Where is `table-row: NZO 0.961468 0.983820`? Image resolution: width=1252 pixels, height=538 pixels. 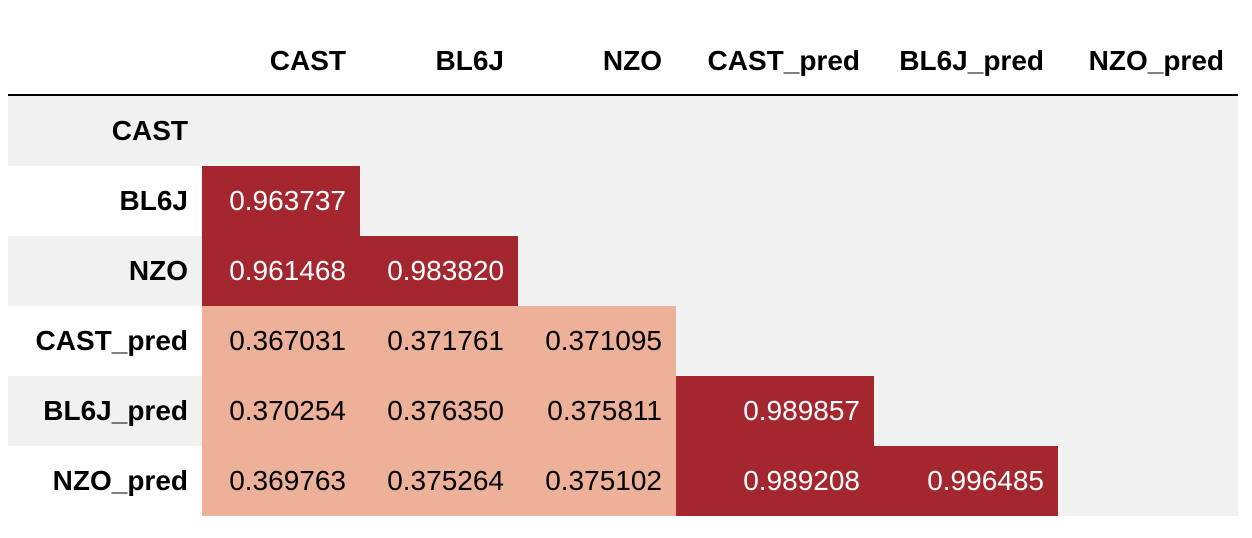 table-row: NZO 0.961468 0.983820 is located at coordinates (623, 271).